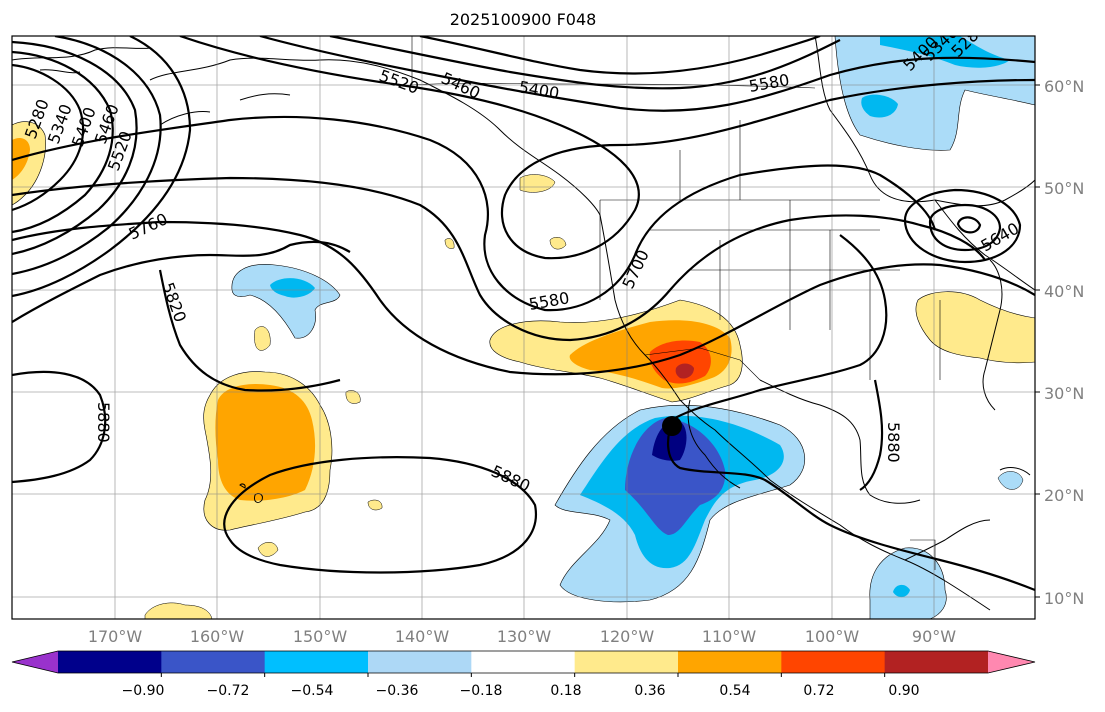 The height and width of the screenshot is (712, 1105). I want to click on shade-pos-weak-coast, so click(537, 183).